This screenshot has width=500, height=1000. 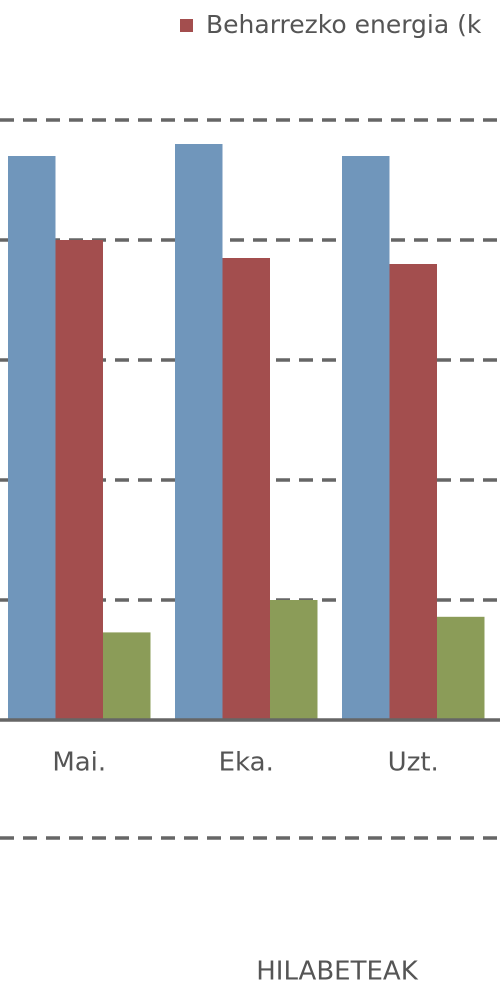 What do you see at coordinates (79, 763) in the screenshot?
I see `x-tick-label: Mai.` at bounding box center [79, 763].